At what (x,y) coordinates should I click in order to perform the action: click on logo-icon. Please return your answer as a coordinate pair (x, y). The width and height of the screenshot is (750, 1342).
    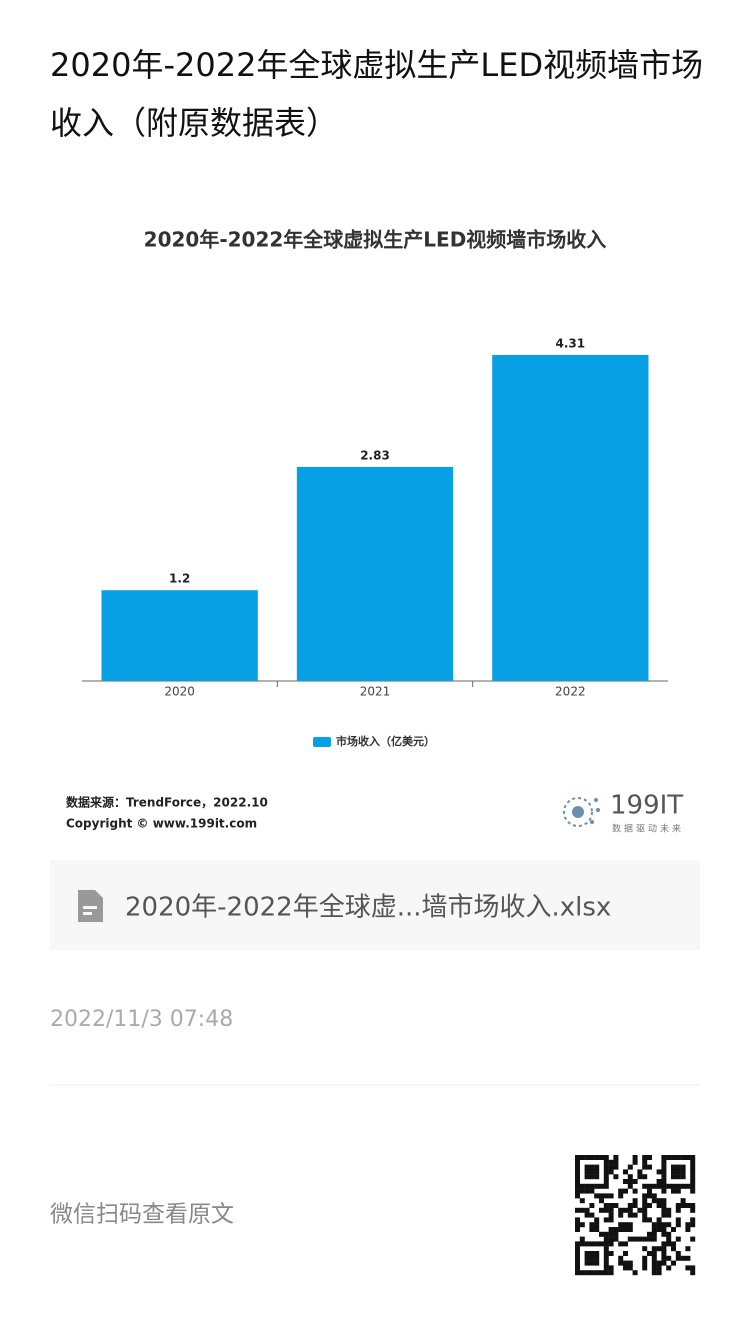
    Looking at the image, I should click on (581, 812).